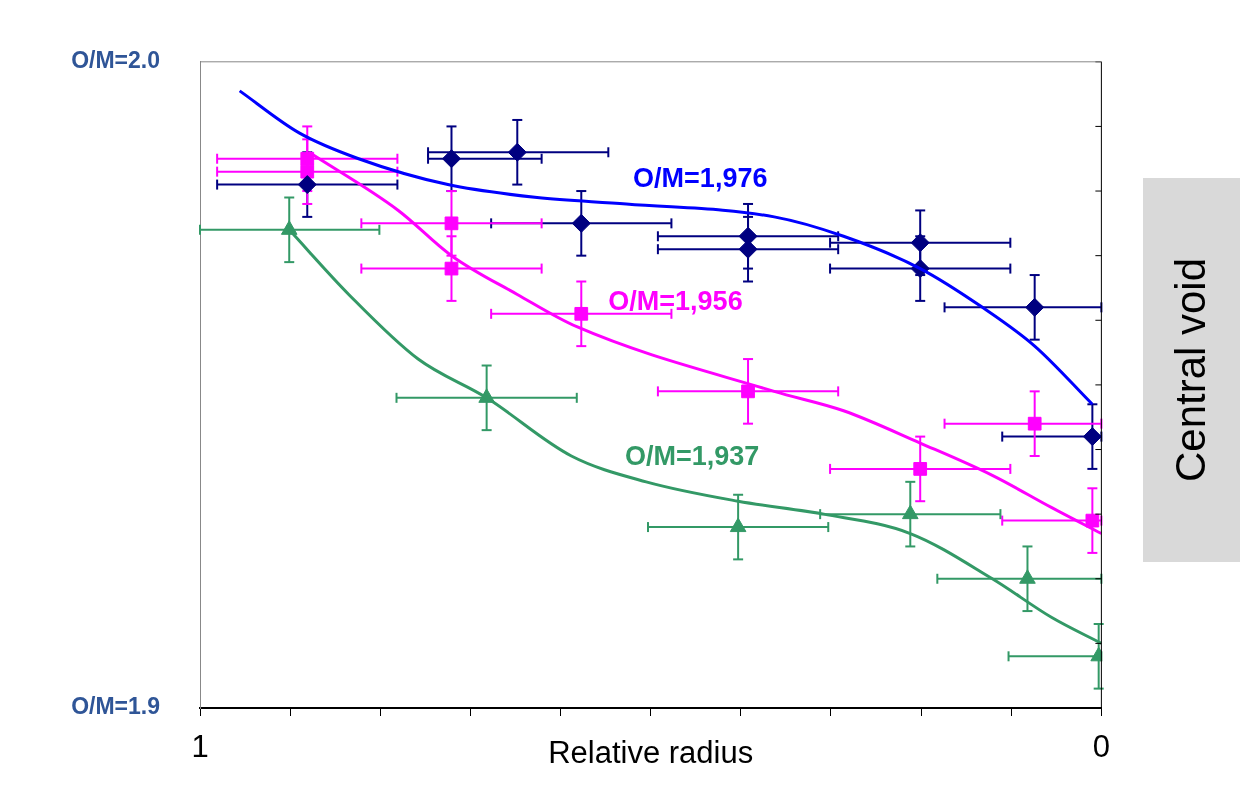  What do you see at coordinates (700, 178) in the screenshot?
I see `series-label: O/M=1,976` at bounding box center [700, 178].